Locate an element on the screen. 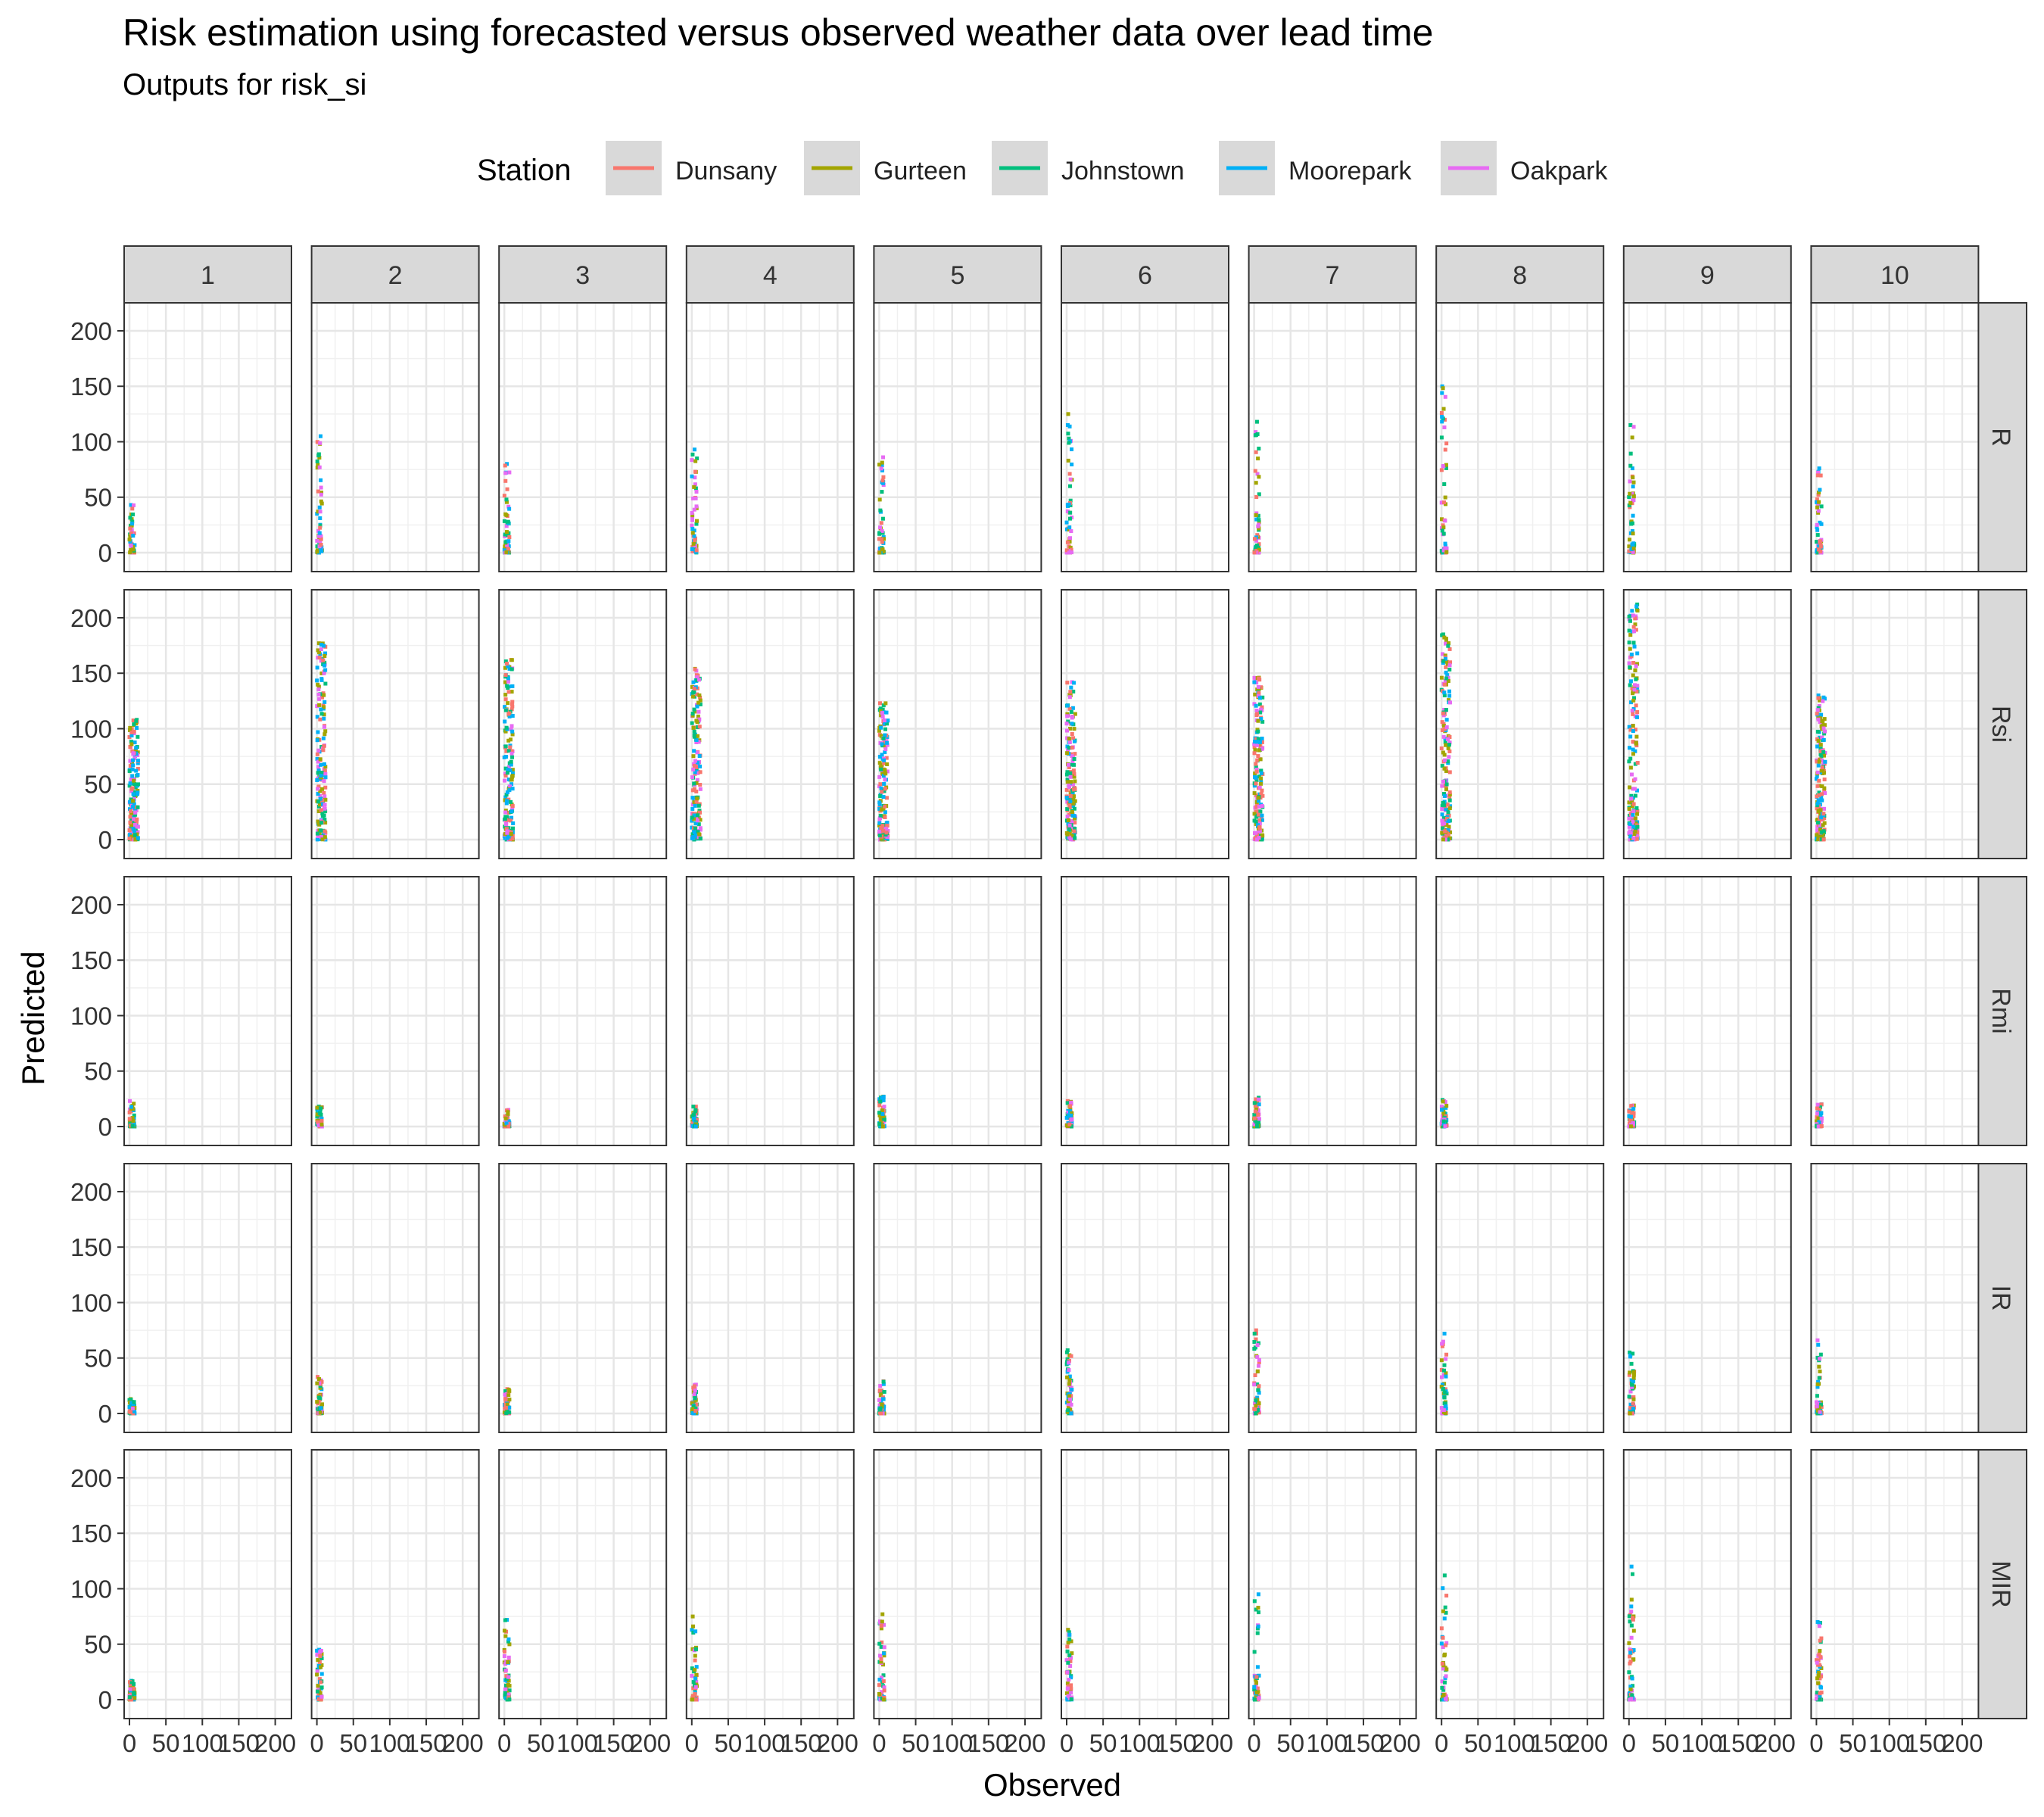  panel-bg is located at coordinates (1520, 1011).